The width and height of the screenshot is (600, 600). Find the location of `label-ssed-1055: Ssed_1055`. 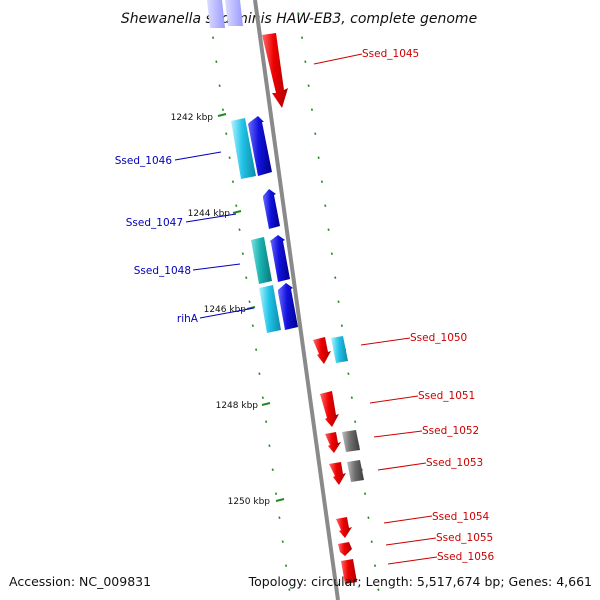

label-ssed-1055: Ssed_1055 is located at coordinates (464, 538).